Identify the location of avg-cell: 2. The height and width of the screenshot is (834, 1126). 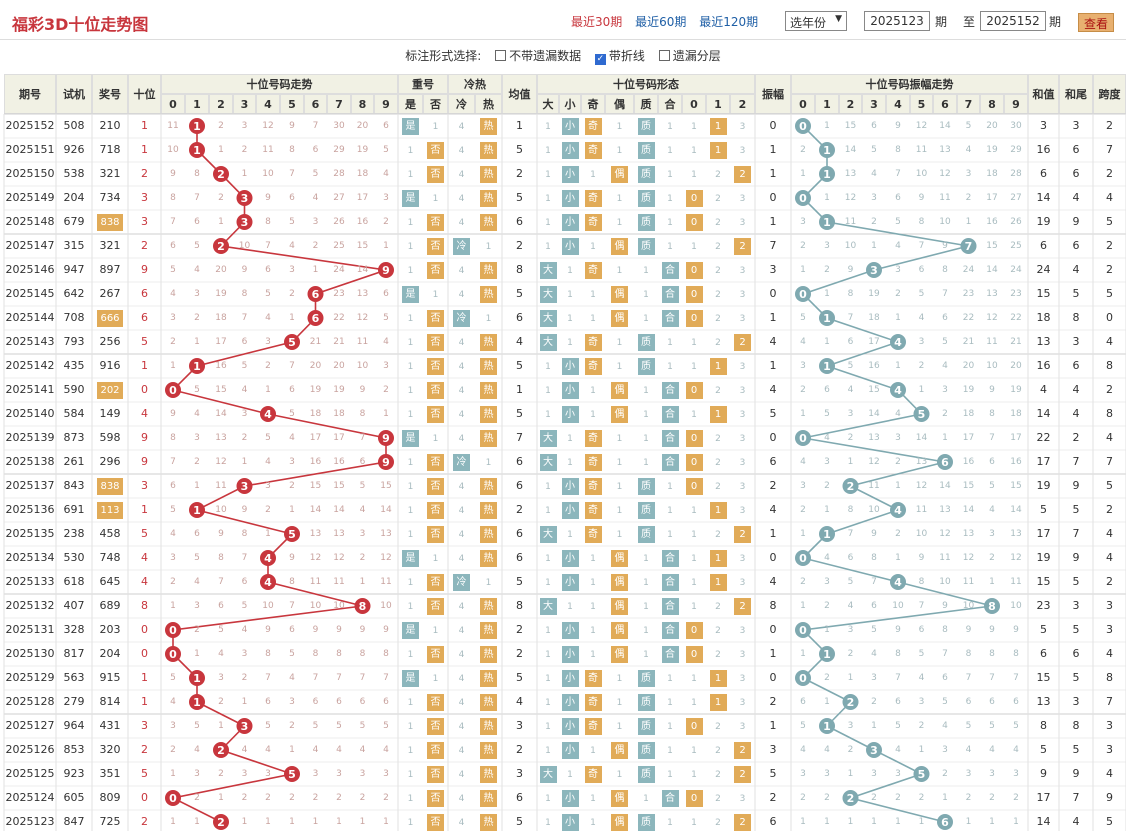
(519, 509).